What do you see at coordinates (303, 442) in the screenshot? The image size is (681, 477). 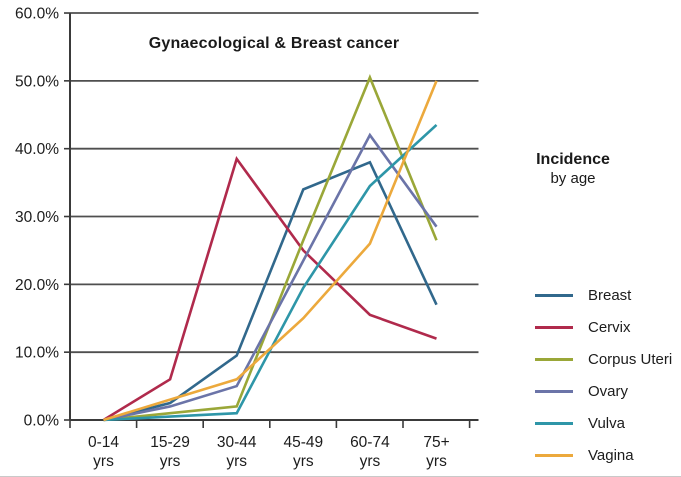 I see `x-tick-label: 45-49` at bounding box center [303, 442].